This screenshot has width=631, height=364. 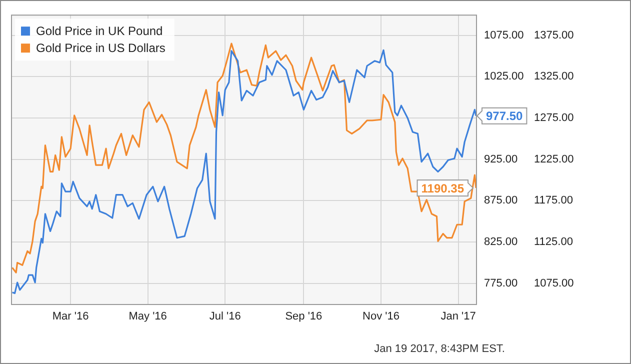 I want to click on y2-tick-label: 1175.00, so click(x=553, y=200).